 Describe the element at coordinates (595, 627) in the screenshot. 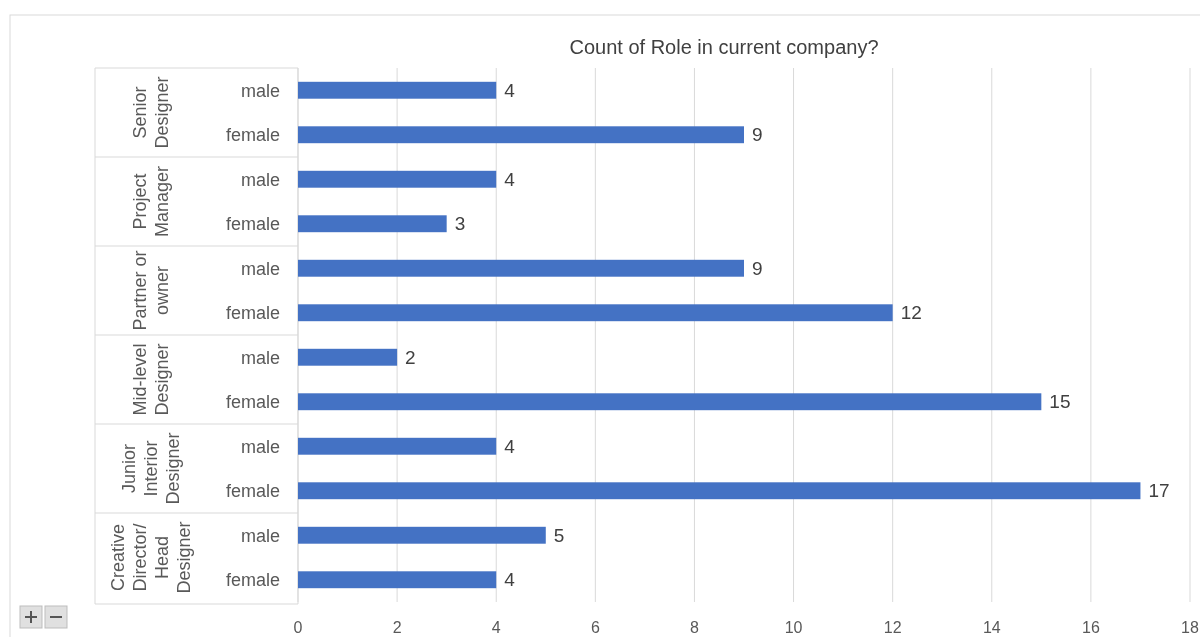

I see `x-tick-label: 6` at that location.